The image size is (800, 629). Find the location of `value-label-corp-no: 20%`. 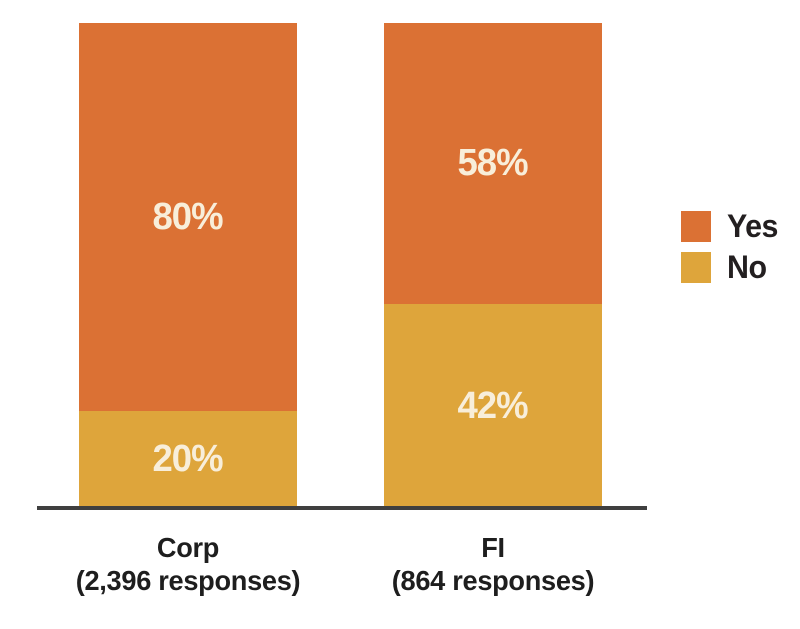

value-label-corp-no: 20% is located at coordinates (188, 459).